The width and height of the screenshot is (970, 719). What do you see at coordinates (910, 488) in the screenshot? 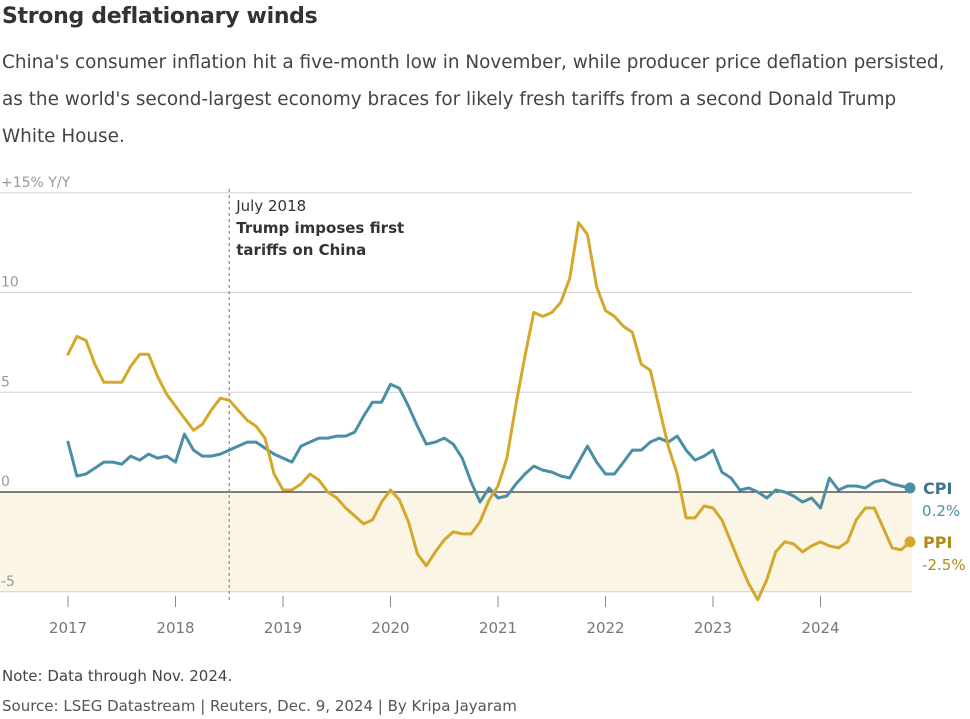
I see `series-end-marker-cpi` at bounding box center [910, 488].